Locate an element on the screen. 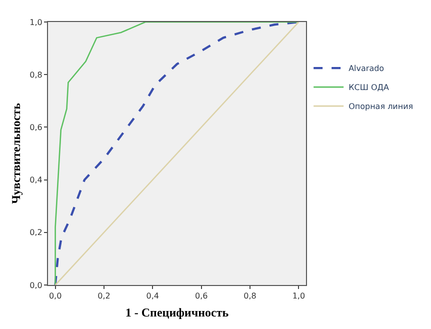 Image resolution: width=431 pixels, height=329 pixels. x-tick-label: 0,0 is located at coordinates (55, 296).